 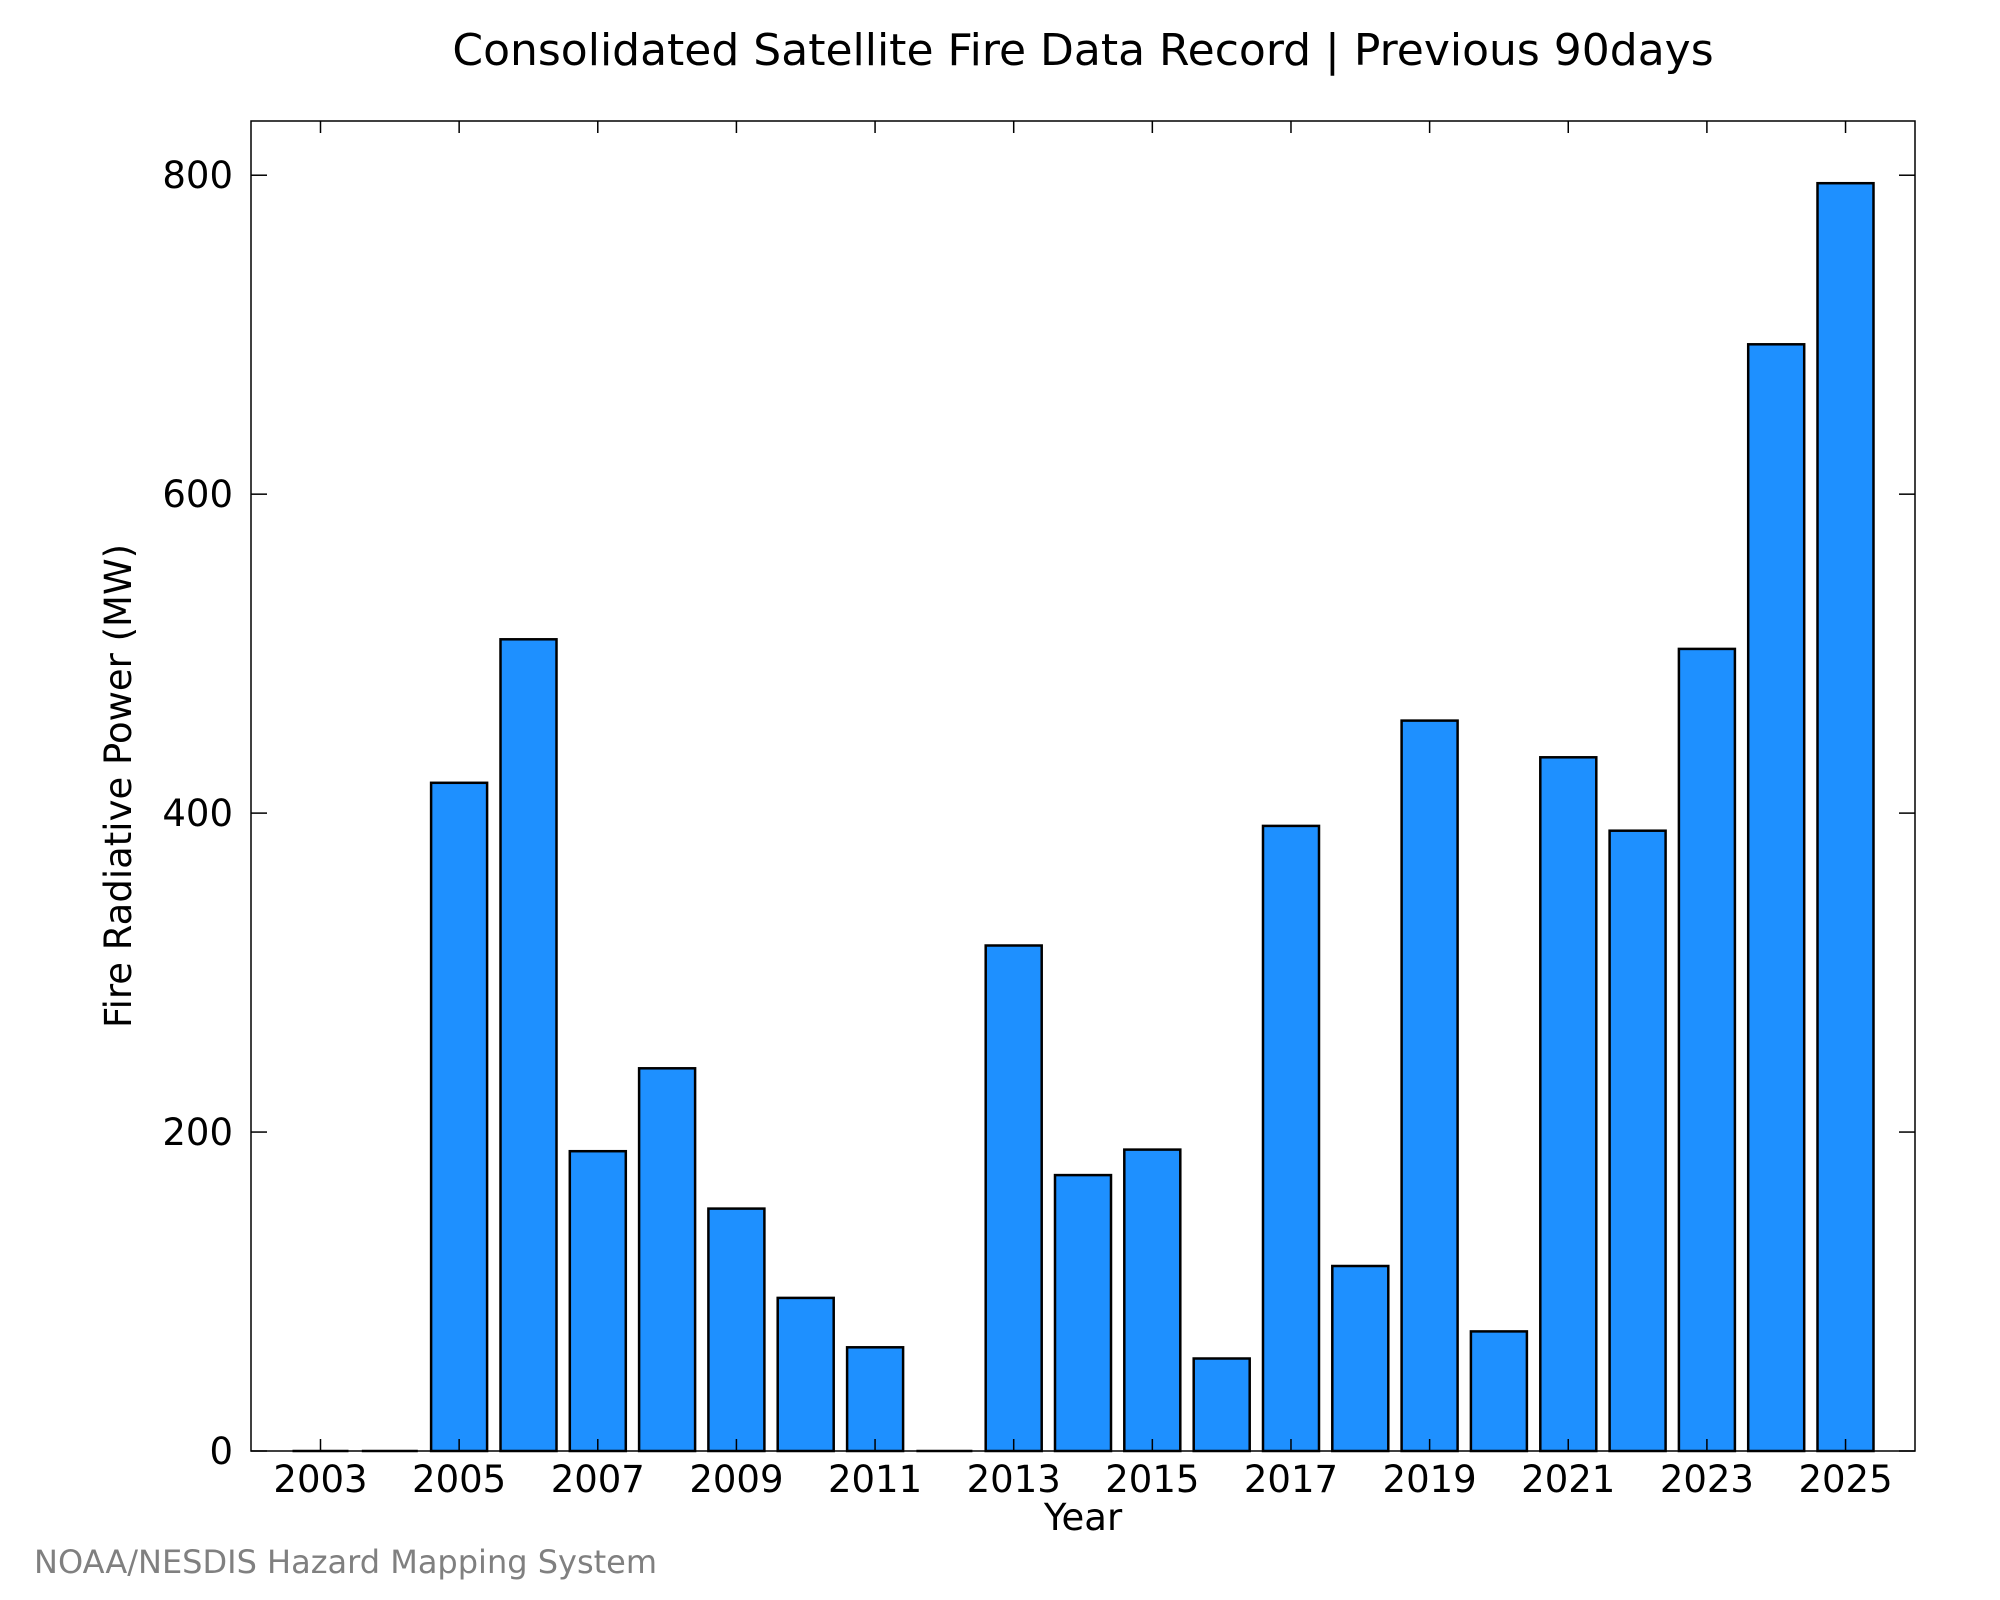 I want to click on bar-2025, so click(x=1845, y=817).